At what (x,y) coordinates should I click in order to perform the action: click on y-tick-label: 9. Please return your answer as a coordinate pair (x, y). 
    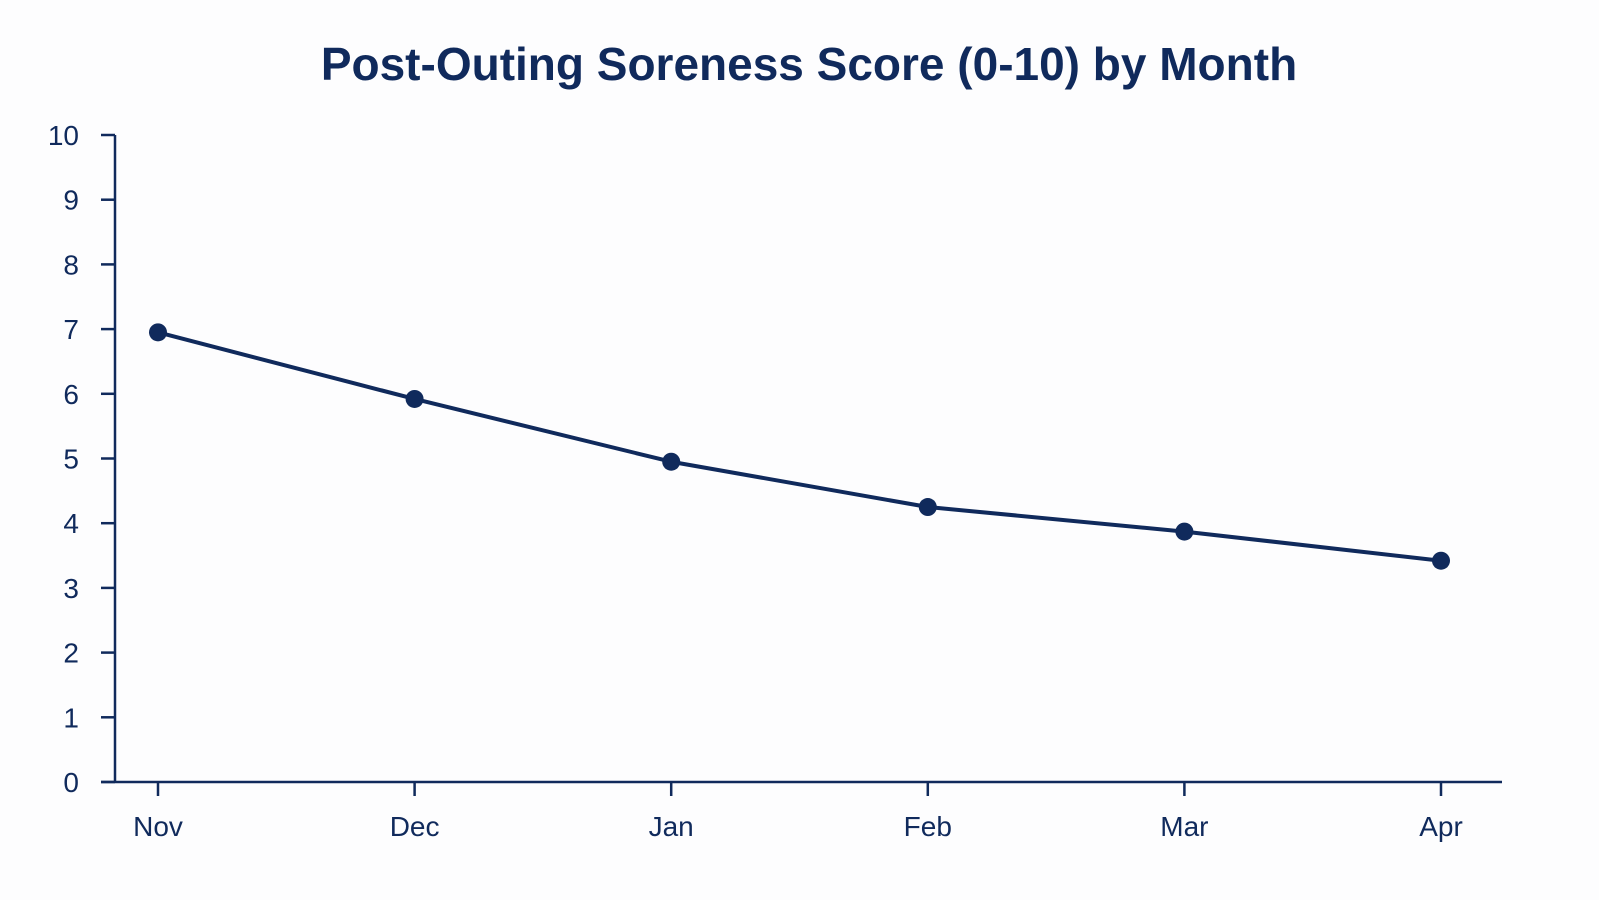
    Looking at the image, I should click on (71, 200).